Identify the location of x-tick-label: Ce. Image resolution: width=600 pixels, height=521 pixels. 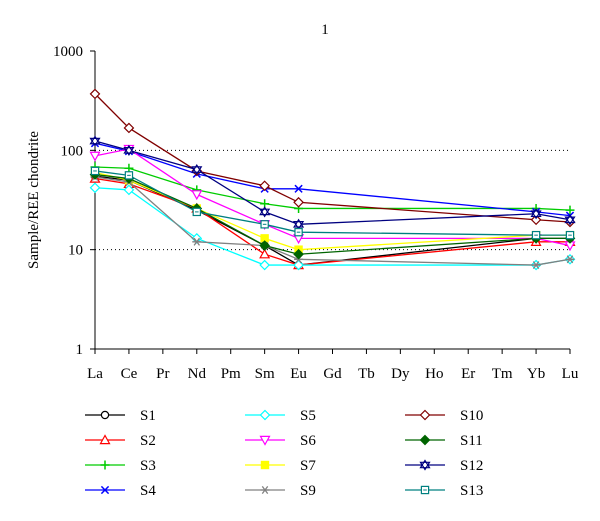
(129, 374).